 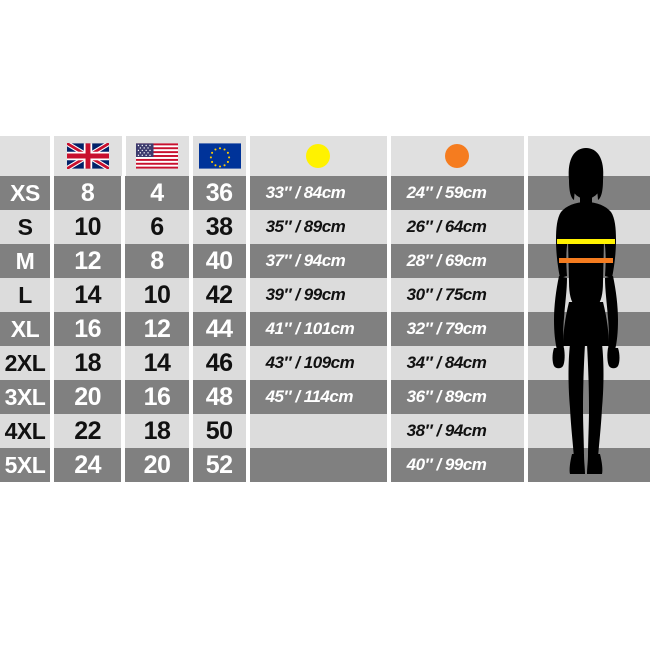 I want to click on table-row: 3XL 20 16 48 45″ / 114cm 36″ / 89cm, so click(x=325, y=397).